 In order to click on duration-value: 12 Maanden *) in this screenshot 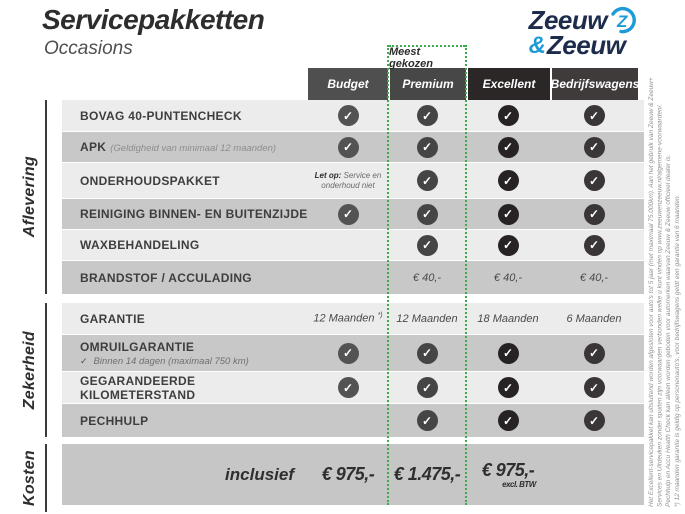, I will do `click(348, 318)`.